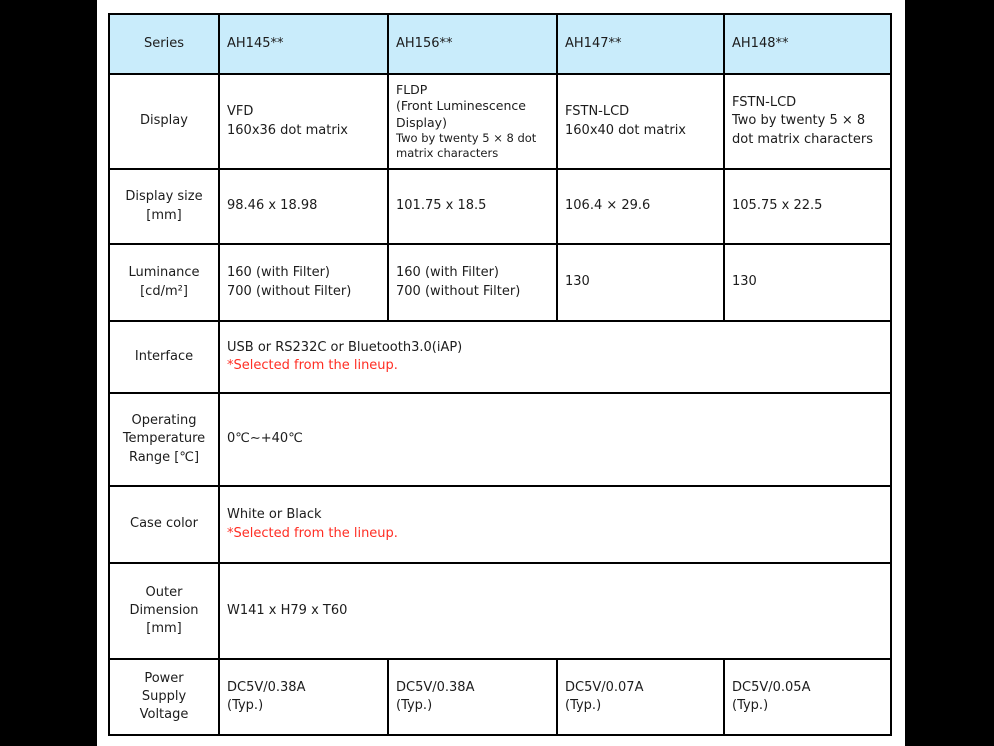 This screenshot has width=994, height=746. What do you see at coordinates (164, 421) in the screenshot?
I see `label-line: Operating` at bounding box center [164, 421].